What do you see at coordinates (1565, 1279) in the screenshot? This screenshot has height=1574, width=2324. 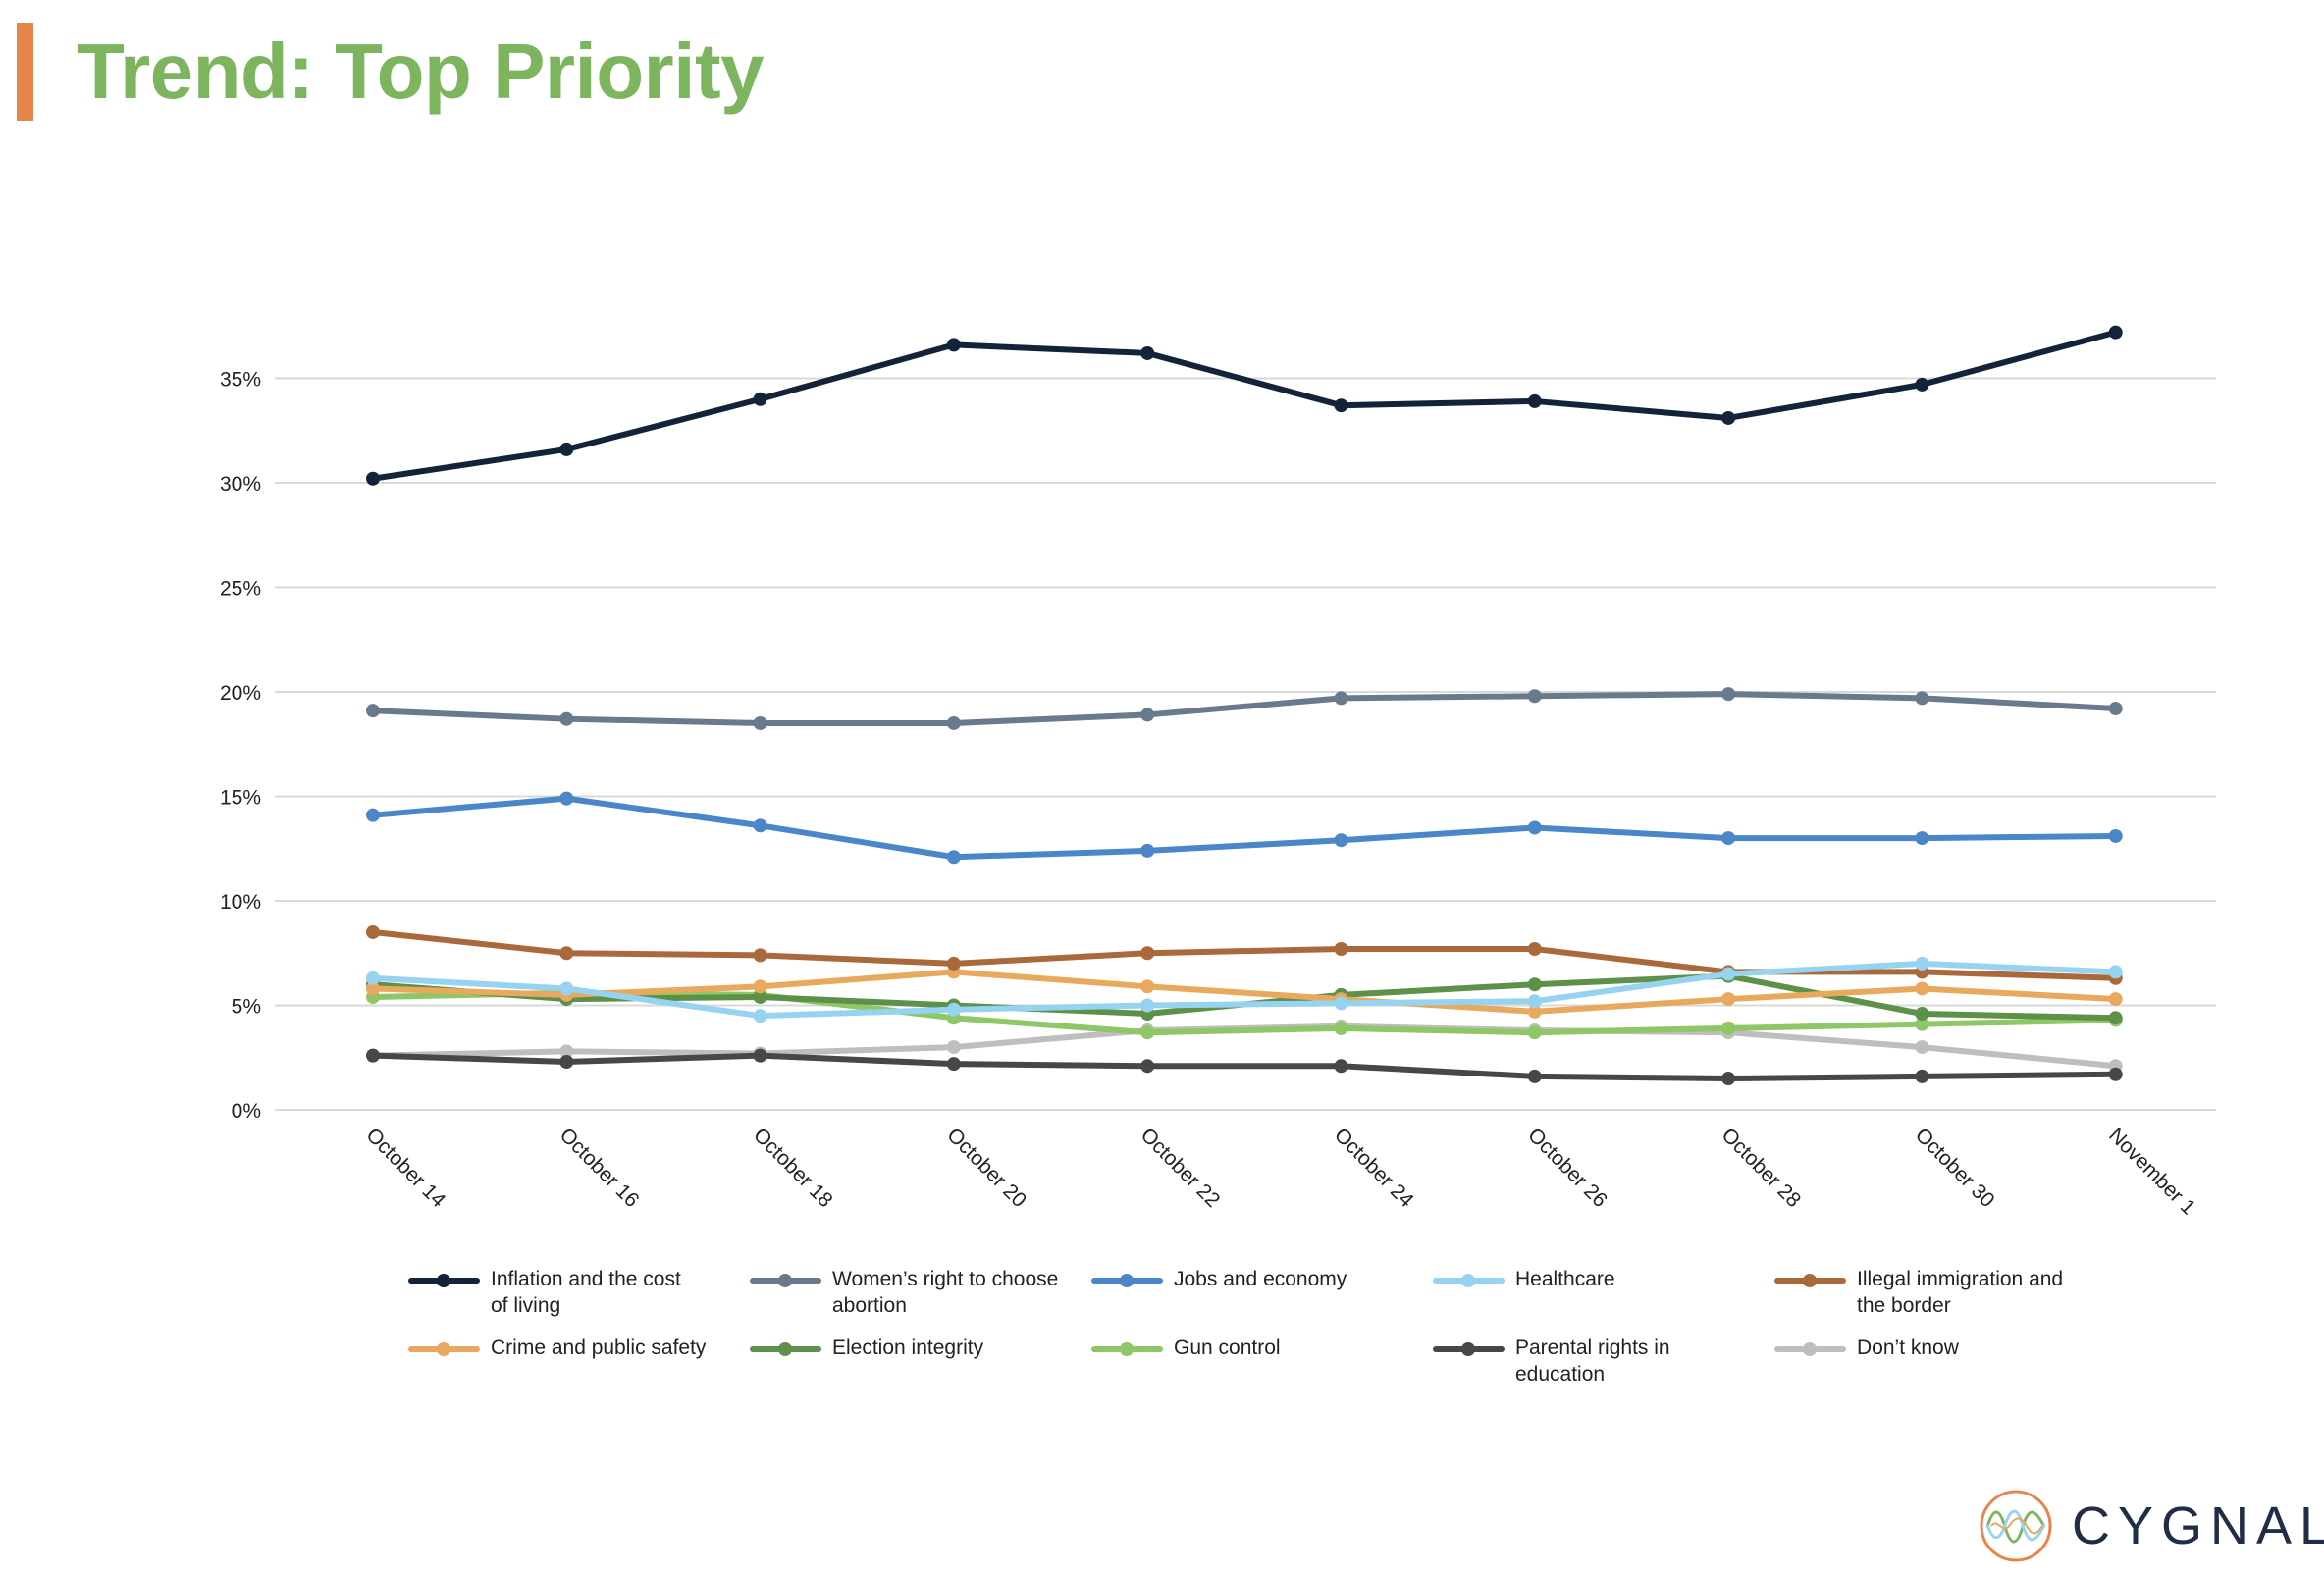 I see `legend-label-line: Healthcare` at bounding box center [1565, 1279].